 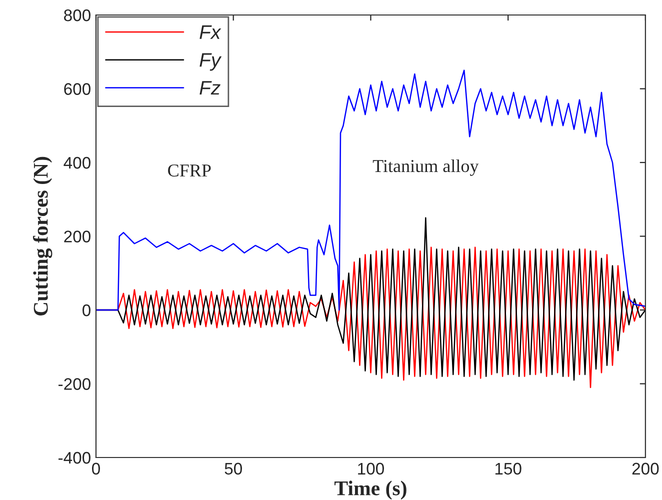 I want to click on y-tick-label: 400, so click(x=77, y=162).